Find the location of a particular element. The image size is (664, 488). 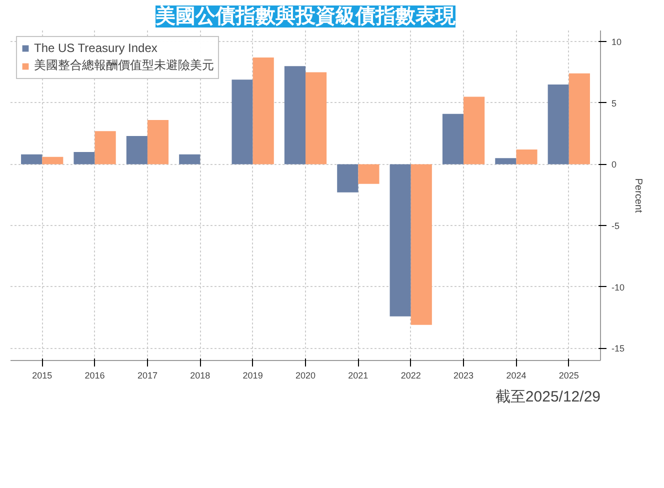

x-tick-label: 2018 is located at coordinates (200, 375).